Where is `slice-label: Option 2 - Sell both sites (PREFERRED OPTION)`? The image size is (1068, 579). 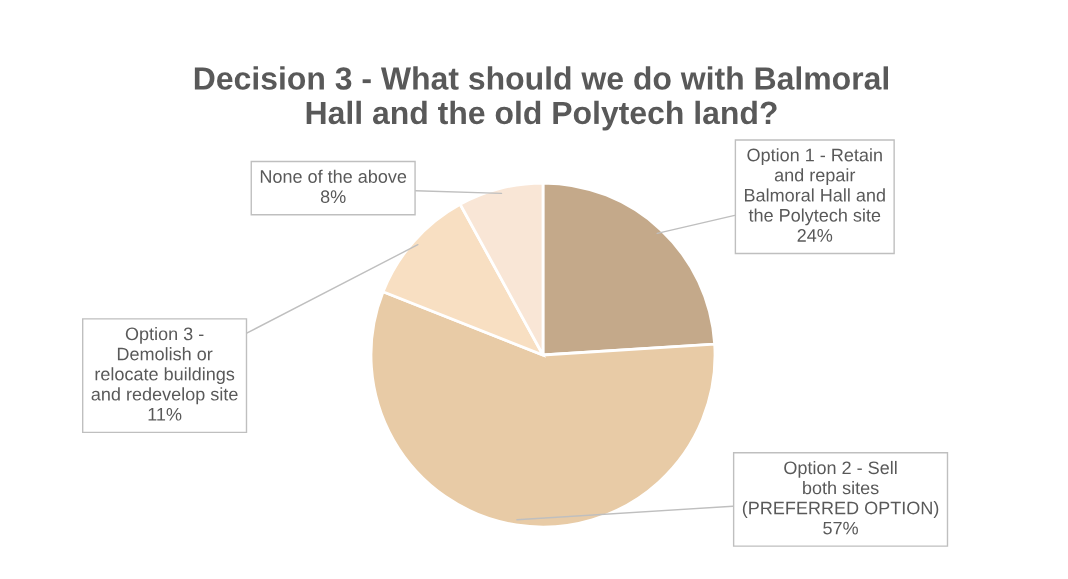 slice-label: Option 2 - Sell both sites (PREFERRED OPTION) is located at coordinates (840, 489).